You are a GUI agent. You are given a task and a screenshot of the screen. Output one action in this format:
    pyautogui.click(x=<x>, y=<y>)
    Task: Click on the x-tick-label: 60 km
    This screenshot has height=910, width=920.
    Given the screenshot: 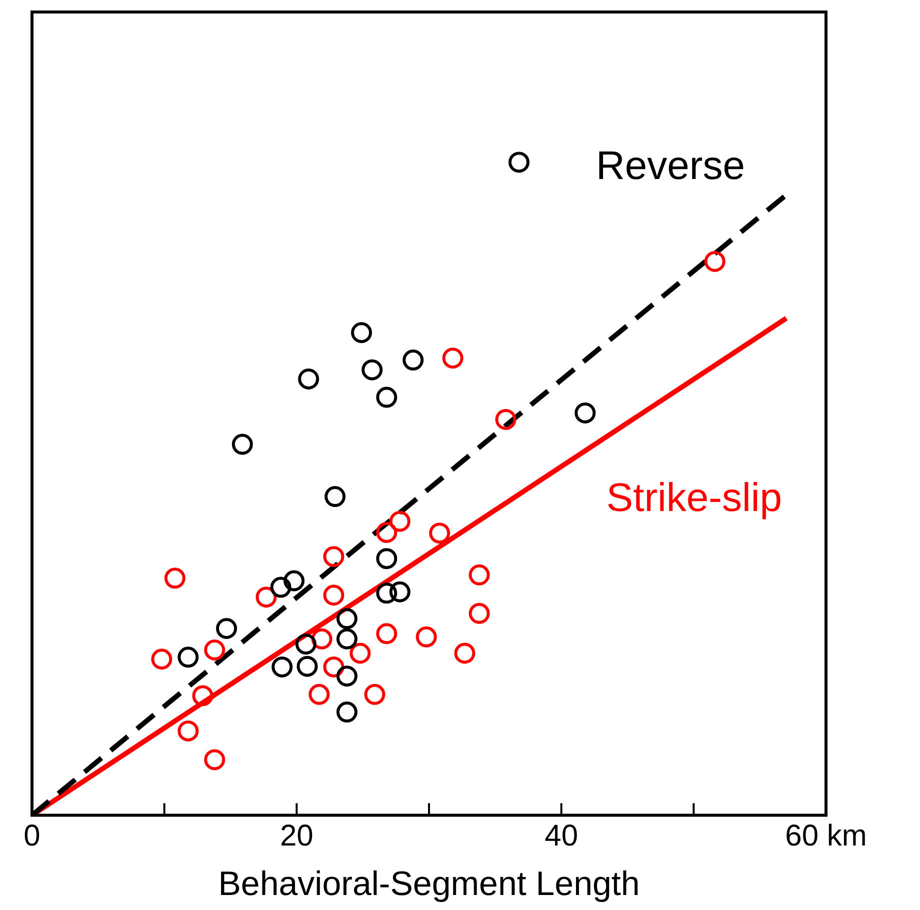 What is the action you would take?
    pyautogui.click(x=826, y=835)
    